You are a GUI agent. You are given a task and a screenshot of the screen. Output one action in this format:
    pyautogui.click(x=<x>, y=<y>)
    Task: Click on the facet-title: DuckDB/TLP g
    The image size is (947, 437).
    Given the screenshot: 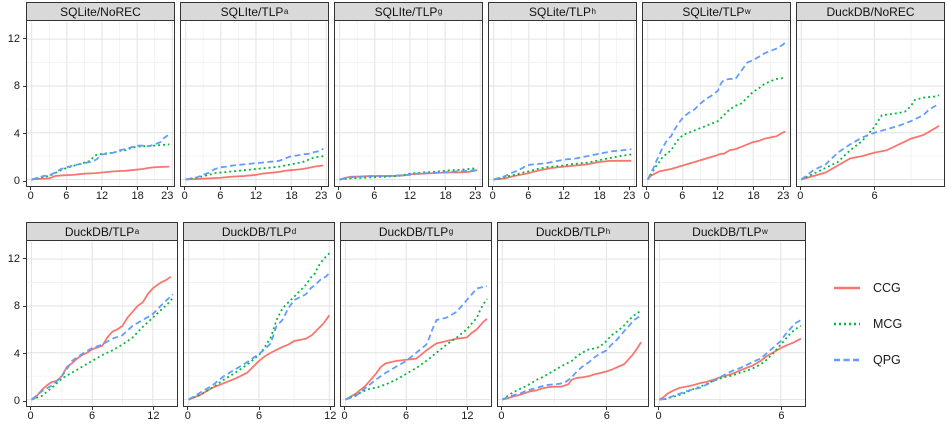 What is the action you would take?
    pyautogui.click(x=416, y=231)
    